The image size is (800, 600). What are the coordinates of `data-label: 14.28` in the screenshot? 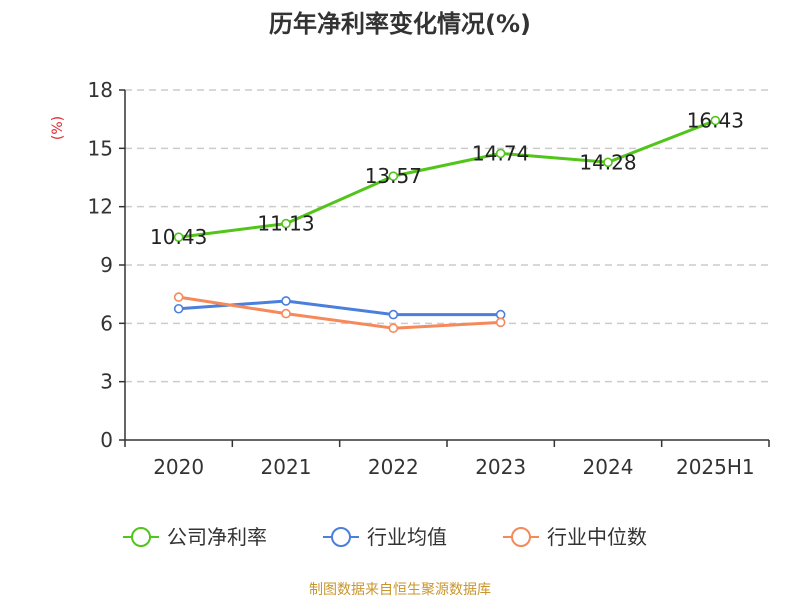 It's located at (607, 162).